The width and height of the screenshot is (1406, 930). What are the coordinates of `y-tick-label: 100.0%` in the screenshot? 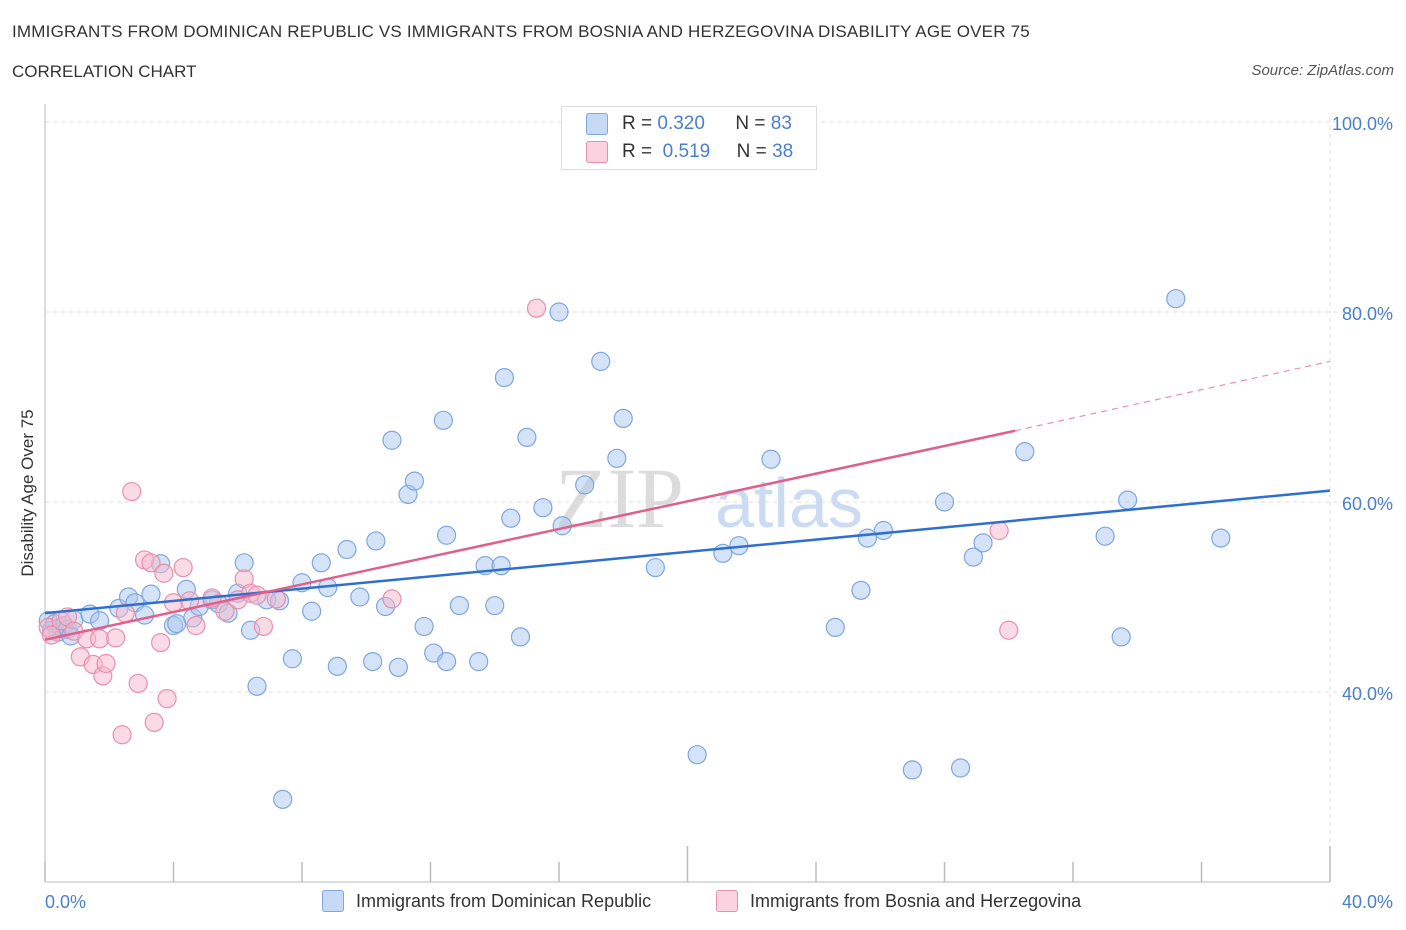 It's located at (1362, 124).